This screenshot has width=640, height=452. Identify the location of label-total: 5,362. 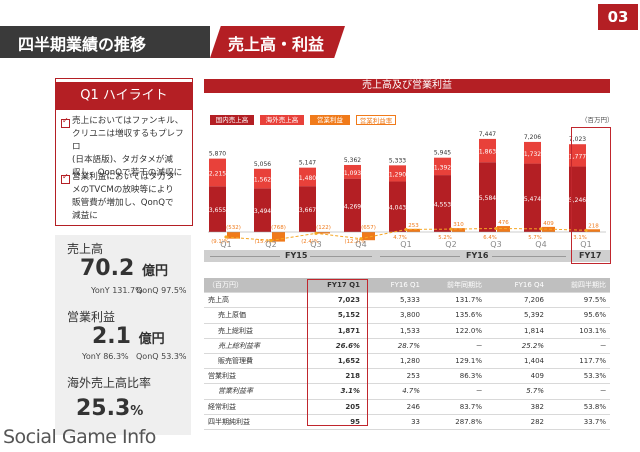
(352, 160).